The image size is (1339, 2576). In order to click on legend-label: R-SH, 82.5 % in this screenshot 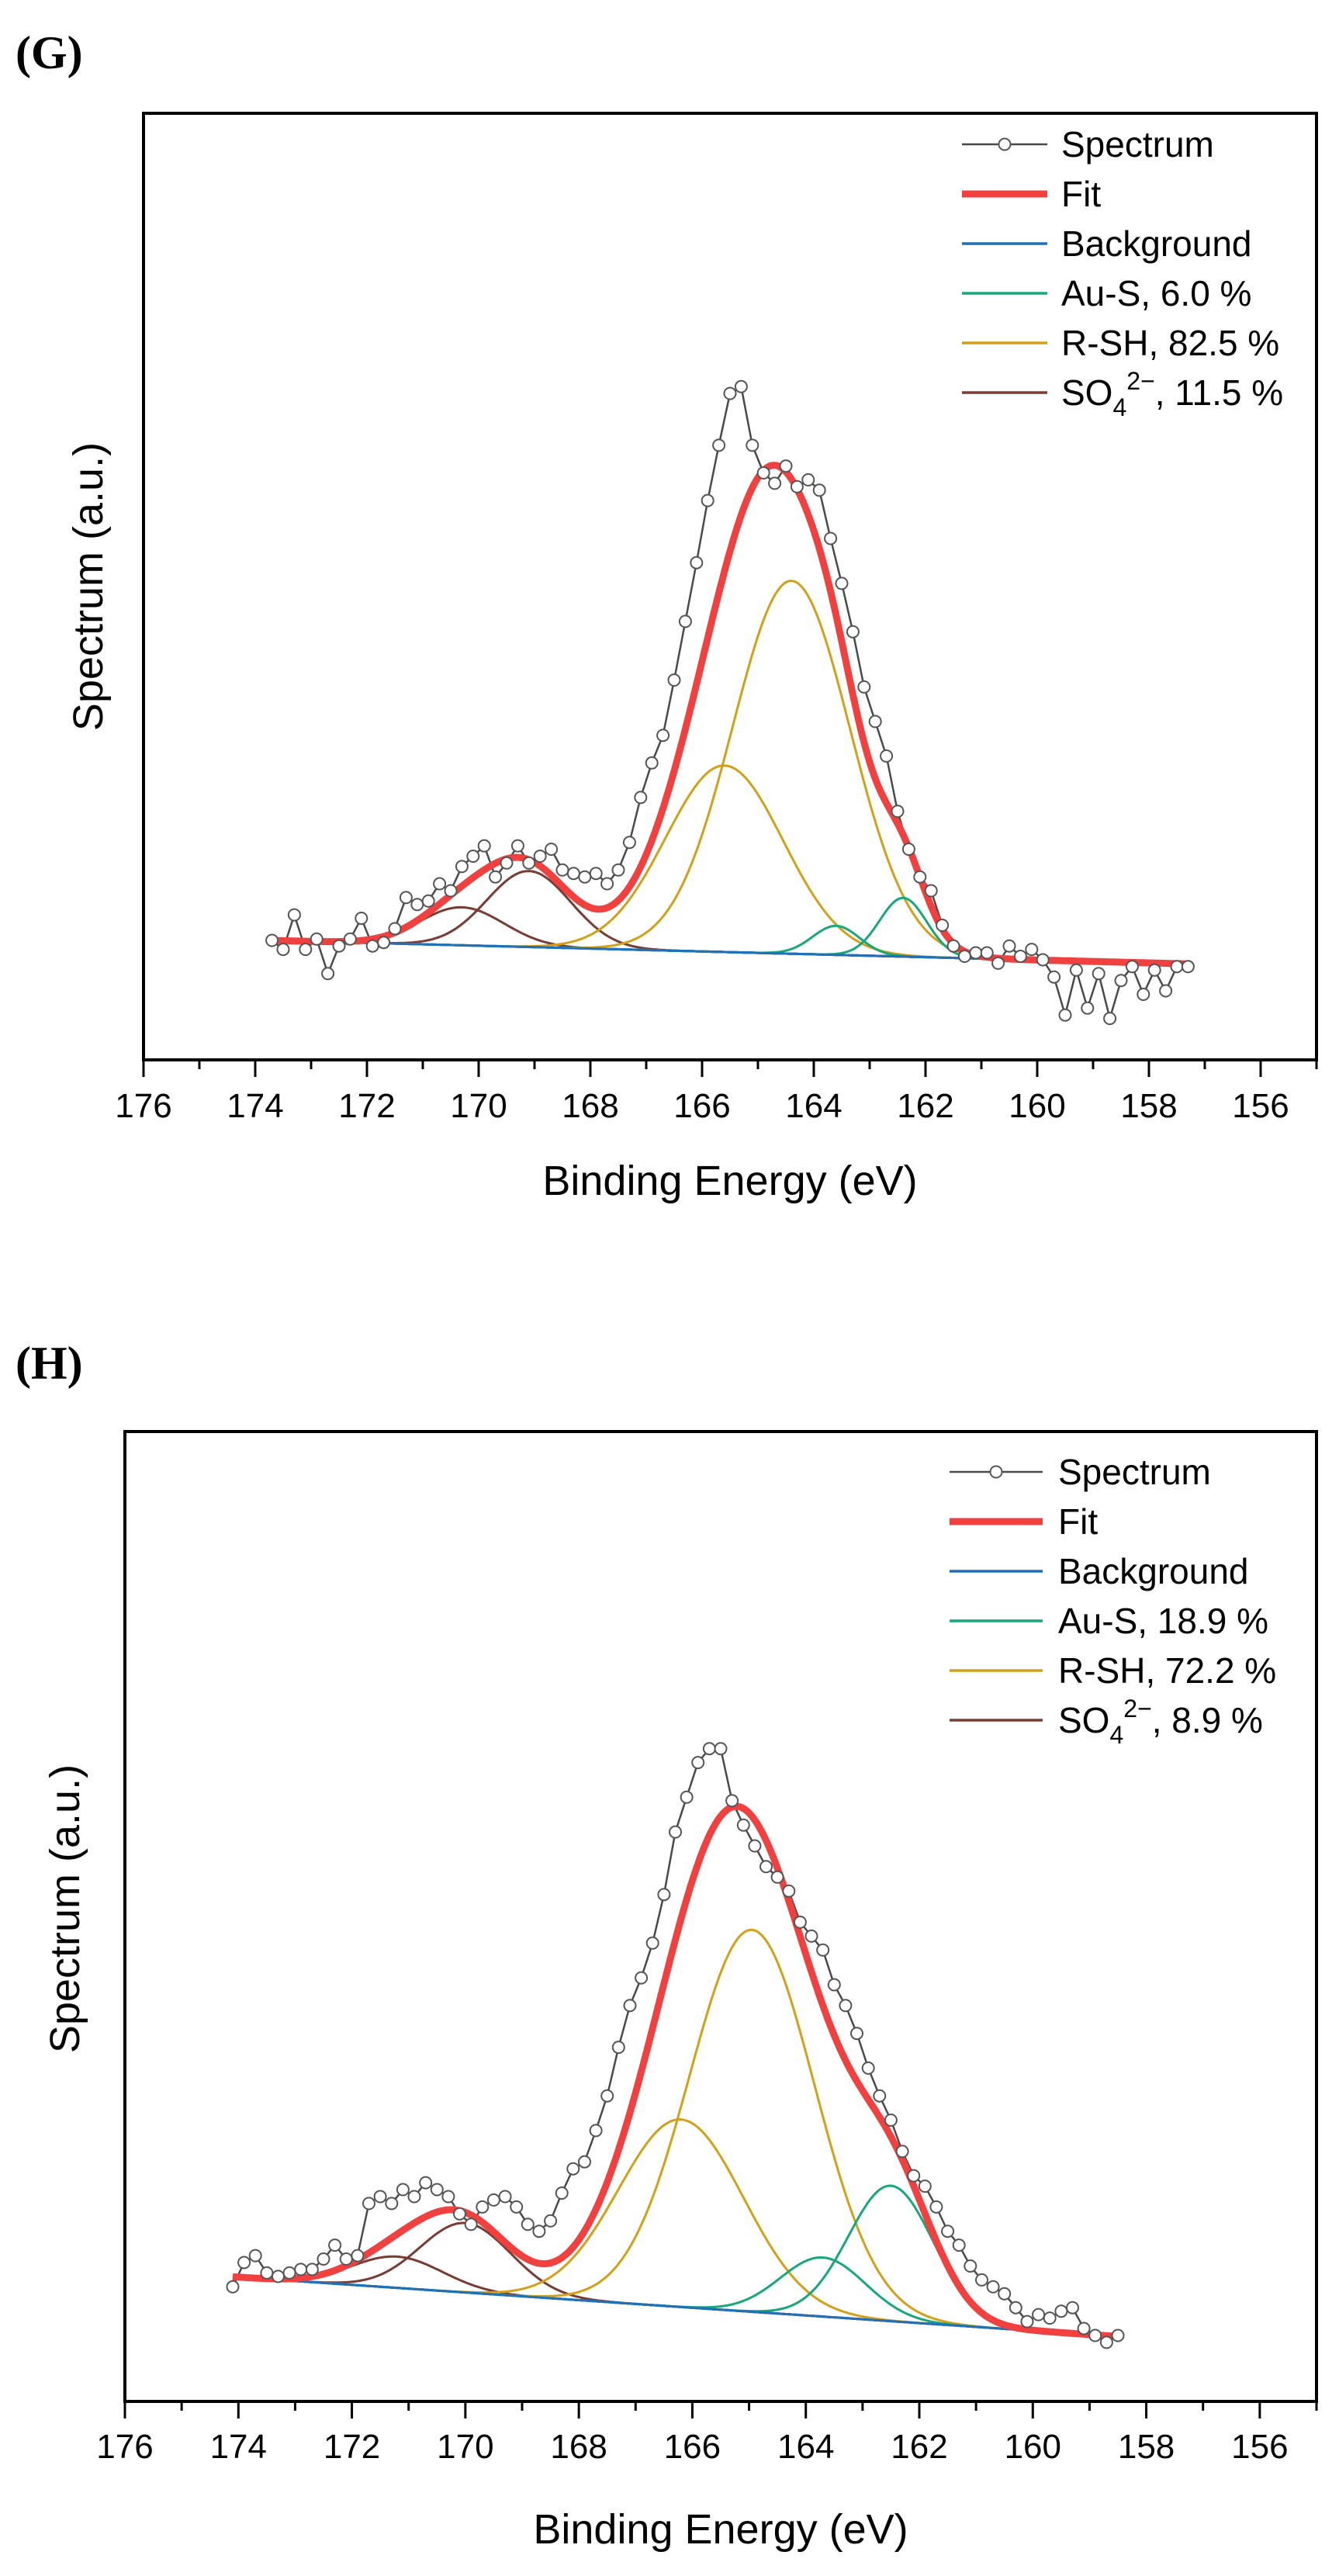, I will do `click(1170, 343)`.